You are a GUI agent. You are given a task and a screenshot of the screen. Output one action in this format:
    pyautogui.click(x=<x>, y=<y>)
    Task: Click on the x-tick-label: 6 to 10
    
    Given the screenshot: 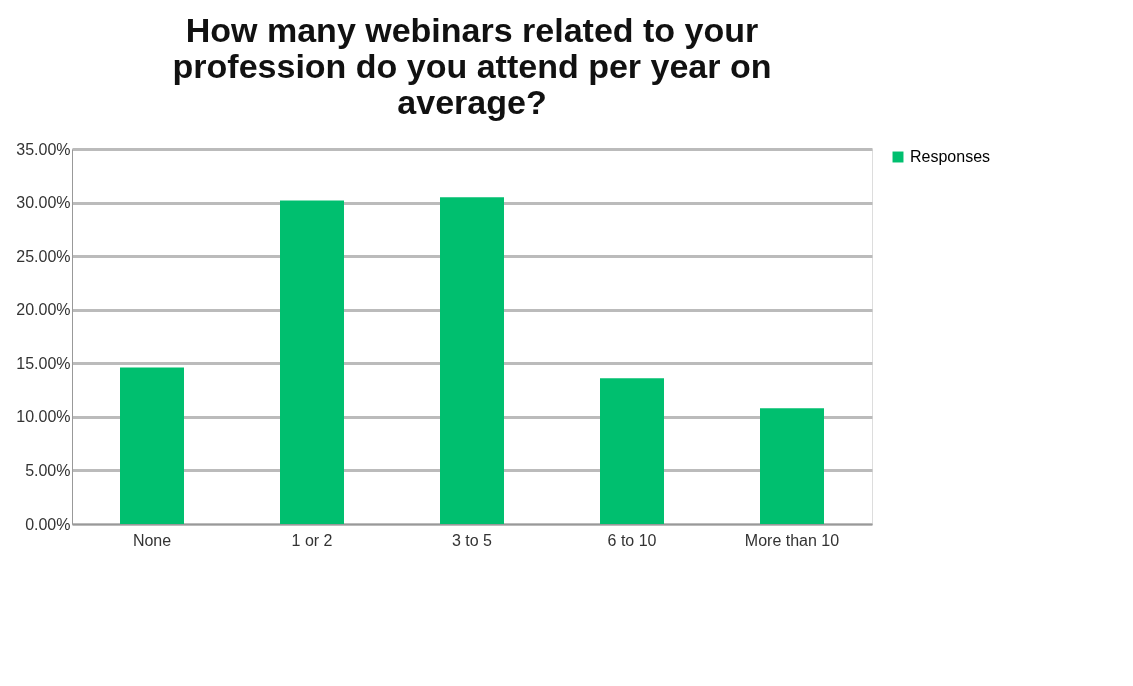 What is the action you would take?
    pyautogui.click(x=632, y=540)
    